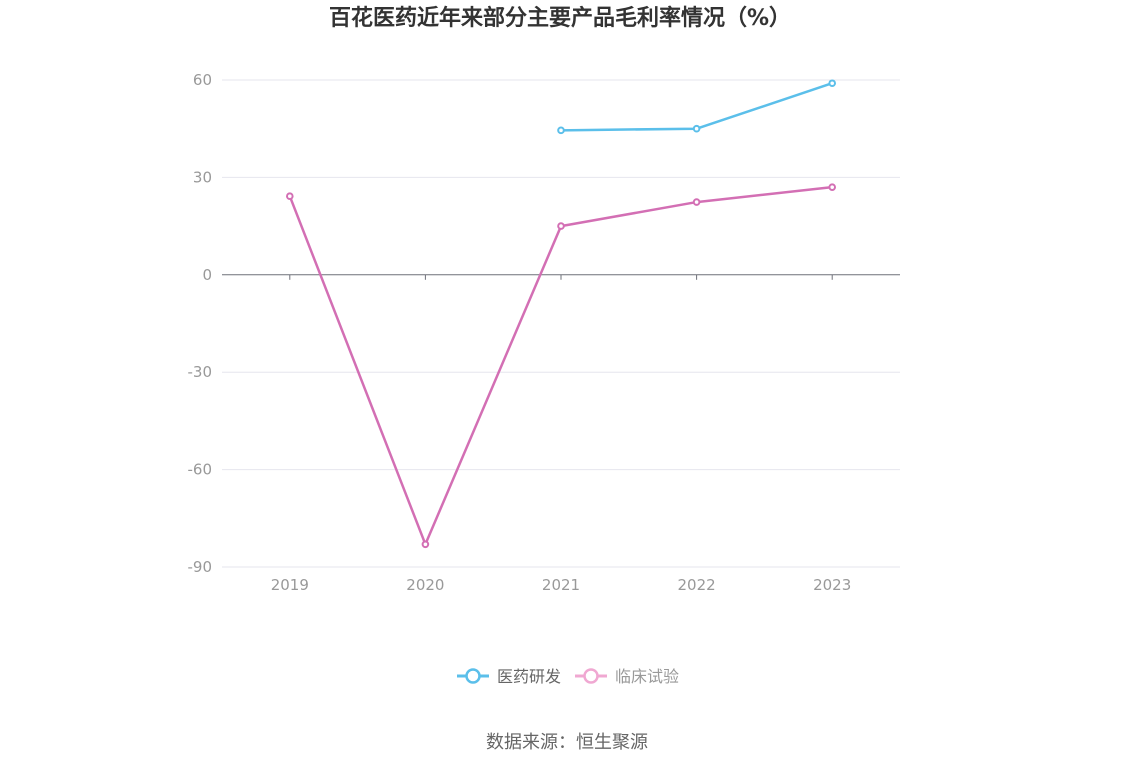 This screenshot has height=766, width=1134. What do you see at coordinates (202, 177) in the screenshot?
I see `y-tick-label: 30` at bounding box center [202, 177].